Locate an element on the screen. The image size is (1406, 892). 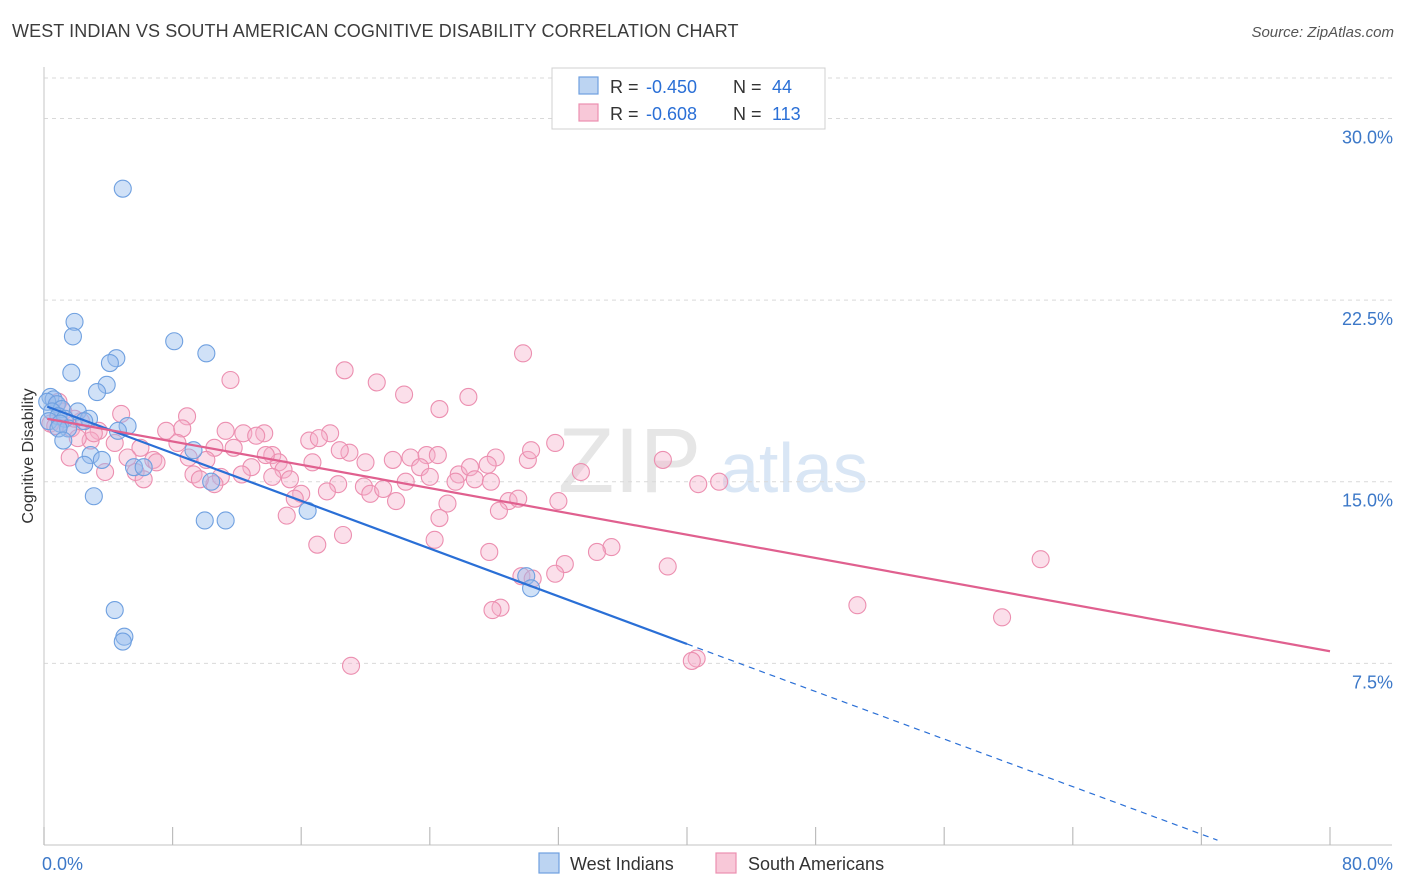
stats-n-value: 113 is located at coordinates (786, 114).